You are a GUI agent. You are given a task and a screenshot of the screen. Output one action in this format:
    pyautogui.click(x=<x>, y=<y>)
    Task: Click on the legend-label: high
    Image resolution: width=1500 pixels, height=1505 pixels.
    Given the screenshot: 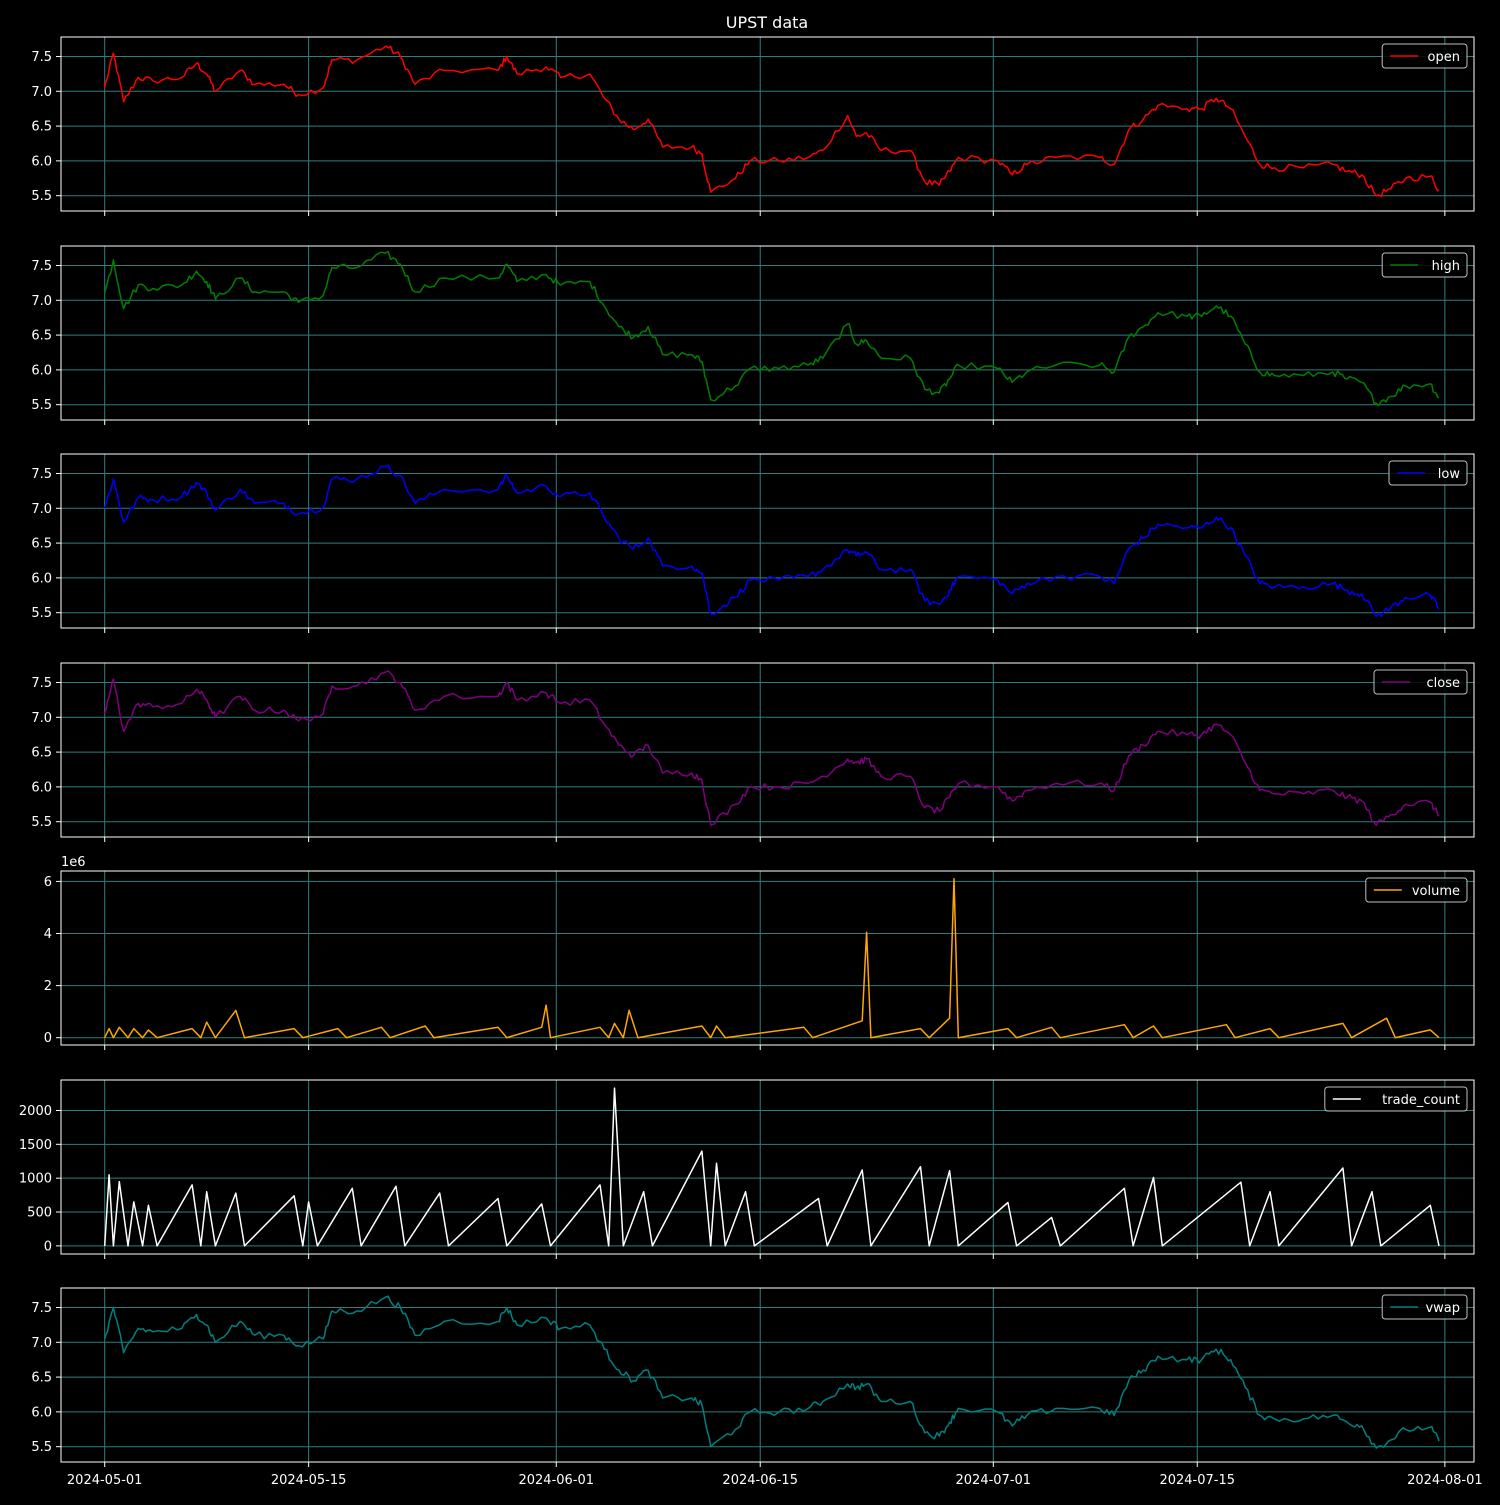 What is the action you would take?
    pyautogui.click(x=1446, y=266)
    